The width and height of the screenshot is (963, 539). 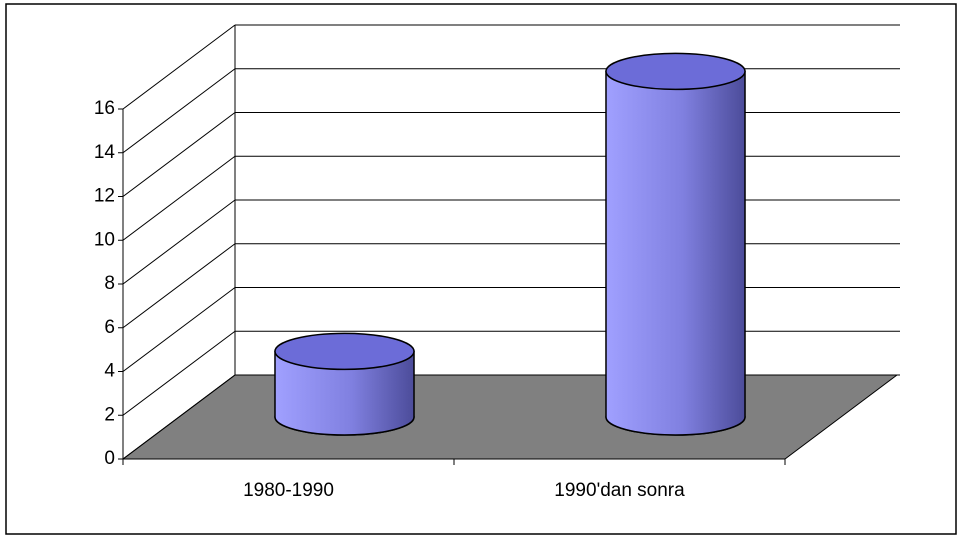 I want to click on y-tick-label: 10, so click(x=104, y=239).